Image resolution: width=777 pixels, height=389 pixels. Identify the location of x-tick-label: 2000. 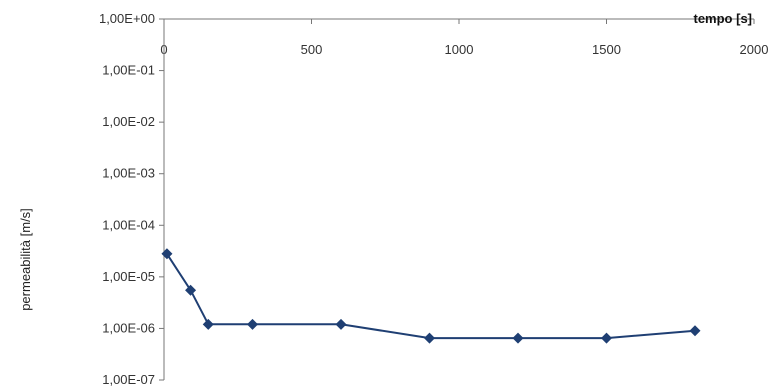
(754, 49).